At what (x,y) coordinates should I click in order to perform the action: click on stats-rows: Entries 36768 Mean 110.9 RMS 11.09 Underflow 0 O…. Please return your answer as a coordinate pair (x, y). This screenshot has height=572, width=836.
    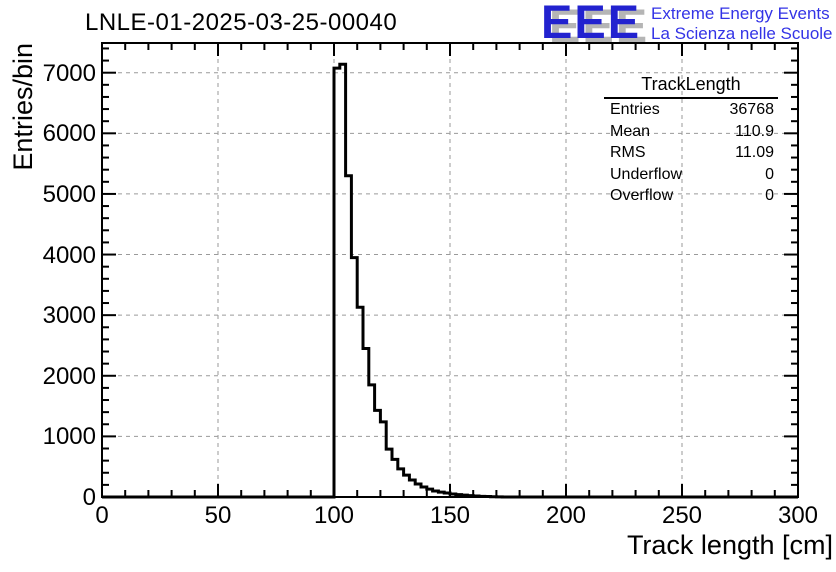
    Looking at the image, I should click on (691, 153).